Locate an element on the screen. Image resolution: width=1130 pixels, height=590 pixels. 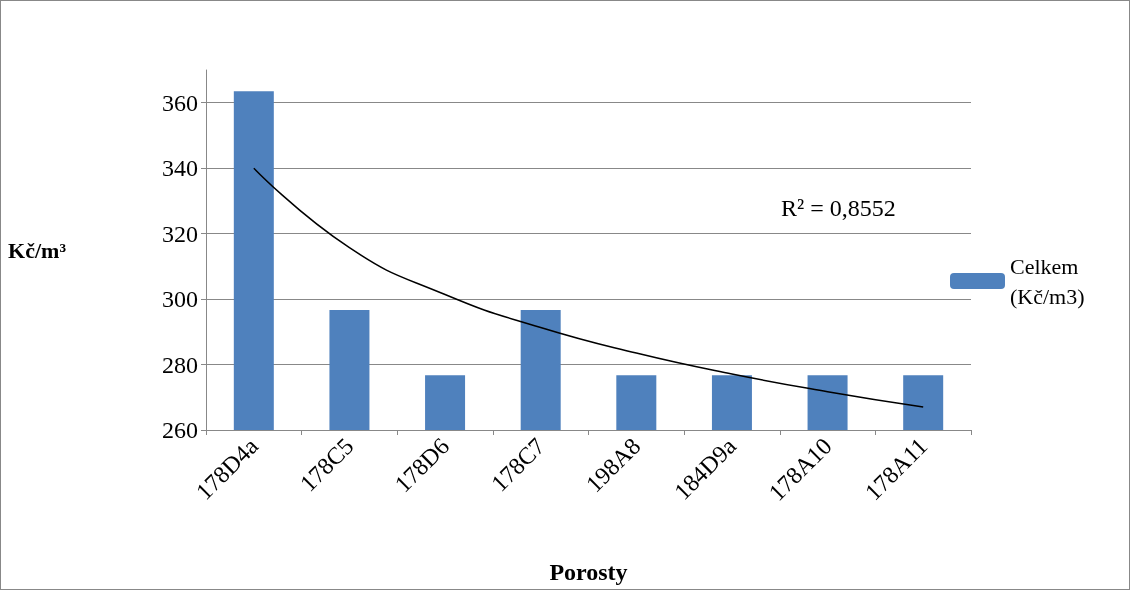
y-axis-title: Kč/m³ is located at coordinates (37, 250).